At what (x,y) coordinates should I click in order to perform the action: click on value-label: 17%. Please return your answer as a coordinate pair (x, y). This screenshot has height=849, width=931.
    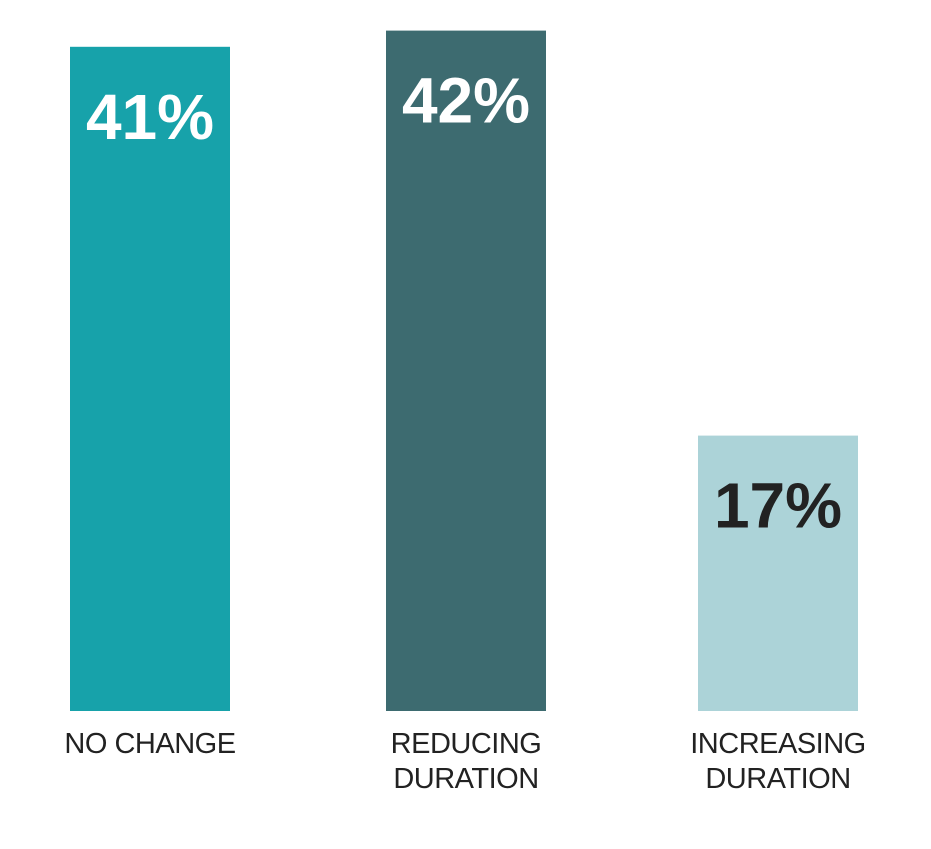
    Looking at the image, I should click on (778, 506).